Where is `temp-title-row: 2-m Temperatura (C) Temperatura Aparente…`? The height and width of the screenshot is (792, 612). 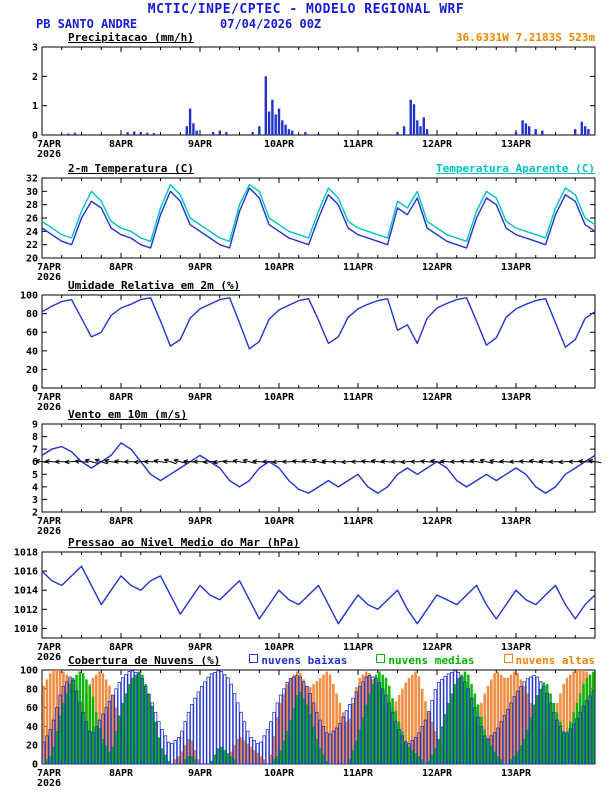 temp-title-row: 2-m Temperatura (C) Temperatura Aparente… is located at coordinates (331, 168).